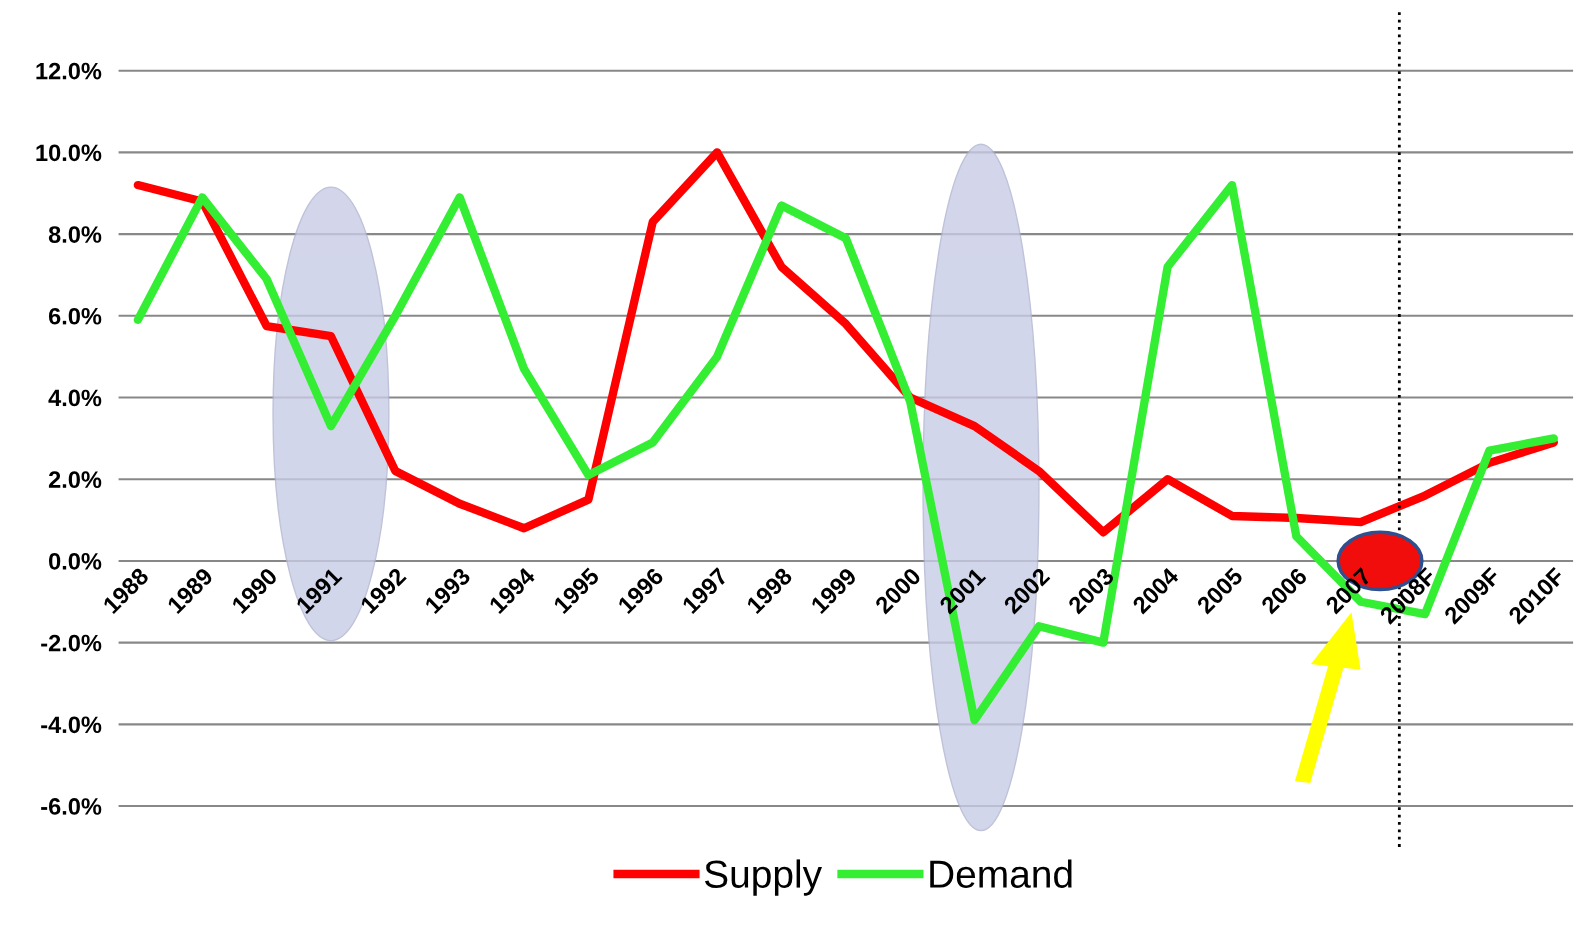  I want to click on y-tick-label: -6.0%, so click(71, 806).